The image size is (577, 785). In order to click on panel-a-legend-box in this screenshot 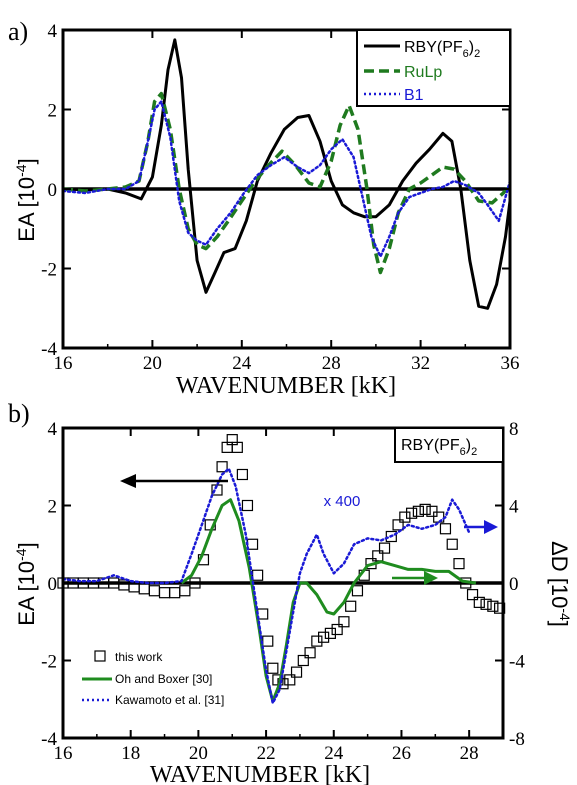, I will do `click(433, 68)`.